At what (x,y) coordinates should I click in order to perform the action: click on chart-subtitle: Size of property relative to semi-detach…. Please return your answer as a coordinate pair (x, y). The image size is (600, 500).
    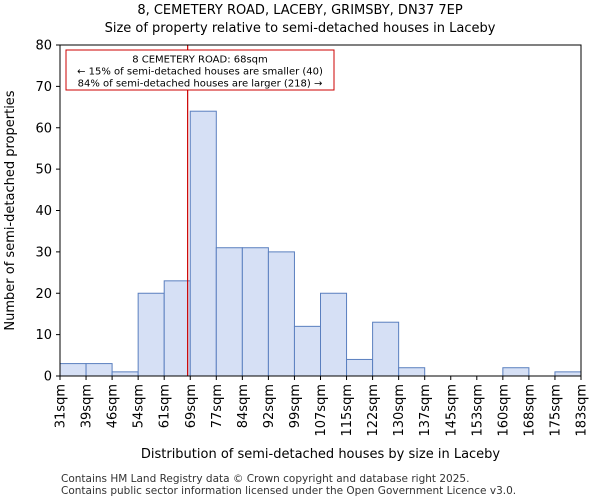
    Looking at the image, I should click on (300, 28).